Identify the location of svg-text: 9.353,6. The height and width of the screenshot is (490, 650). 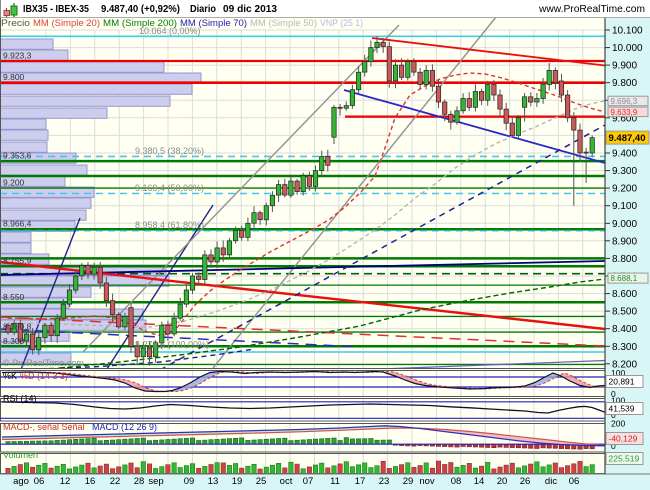
(17, 156).